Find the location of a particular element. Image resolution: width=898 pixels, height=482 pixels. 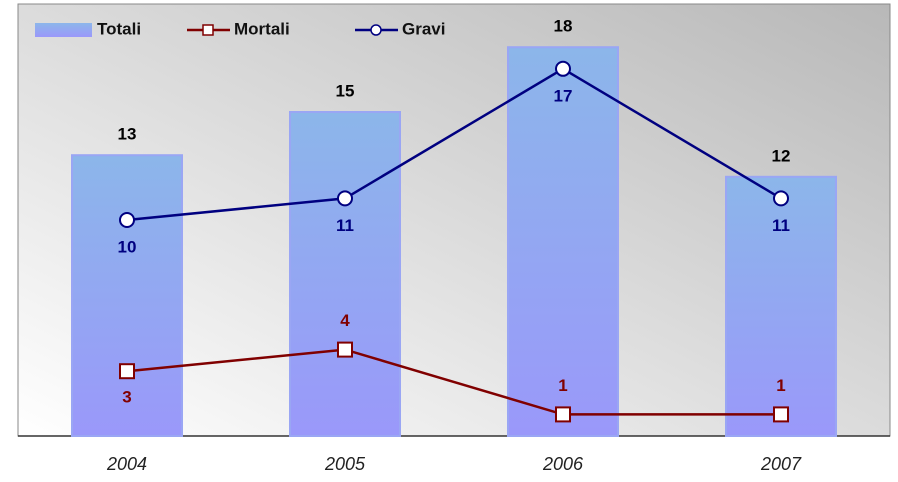

data-label: 10 is located at coordinates (127, 246).